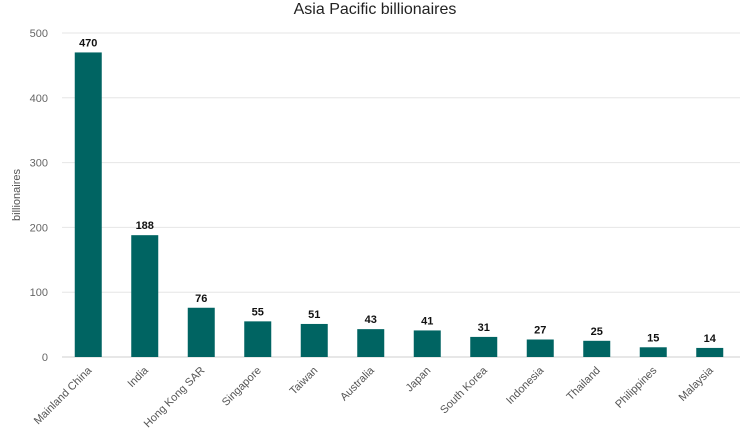  I want to click on x-tick-label-8: Indonesia, so click(525, 385).